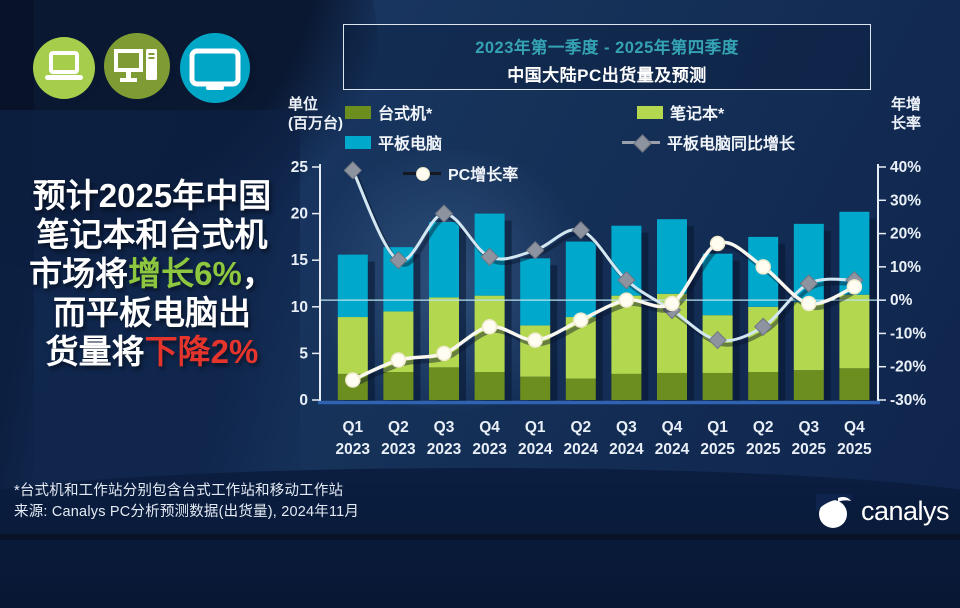  I want to click on laptop-icon, so click(64, 68).